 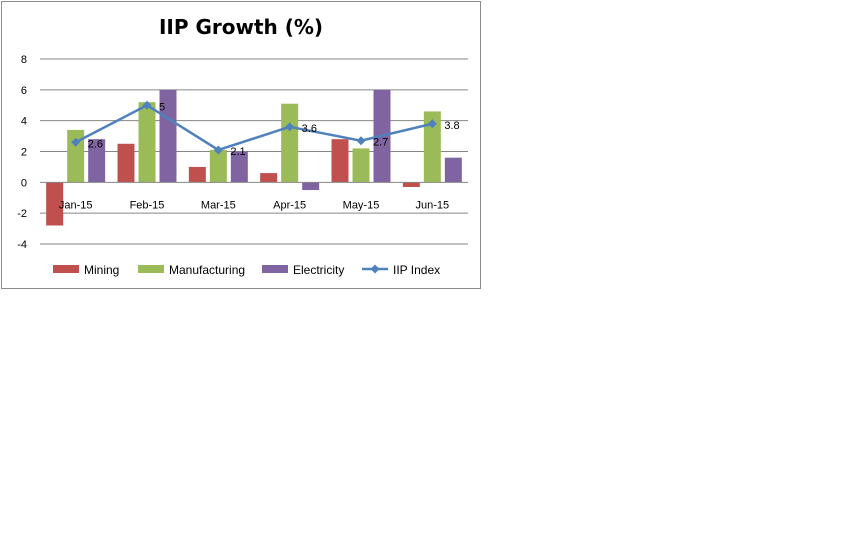 What do you see at coordinates (24, 183) in the screenshot?
I see `y-tick-label: 0` at bounding box center [24, 183].